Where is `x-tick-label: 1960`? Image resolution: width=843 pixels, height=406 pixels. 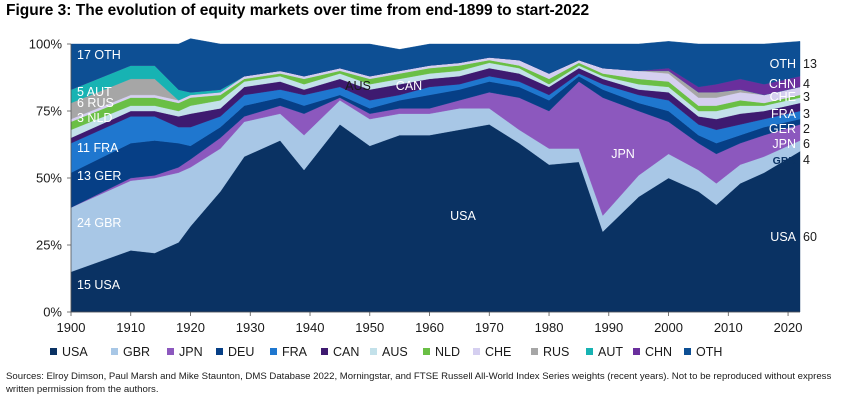 x-tick-label: 1960 is located at coordinates (429, 327).